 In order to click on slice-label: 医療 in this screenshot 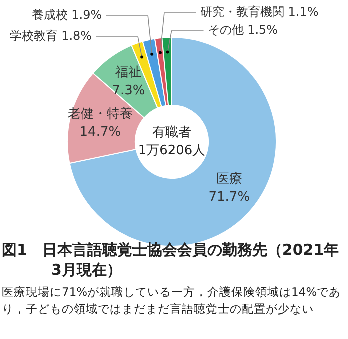, I will do `click(229, 179)`.